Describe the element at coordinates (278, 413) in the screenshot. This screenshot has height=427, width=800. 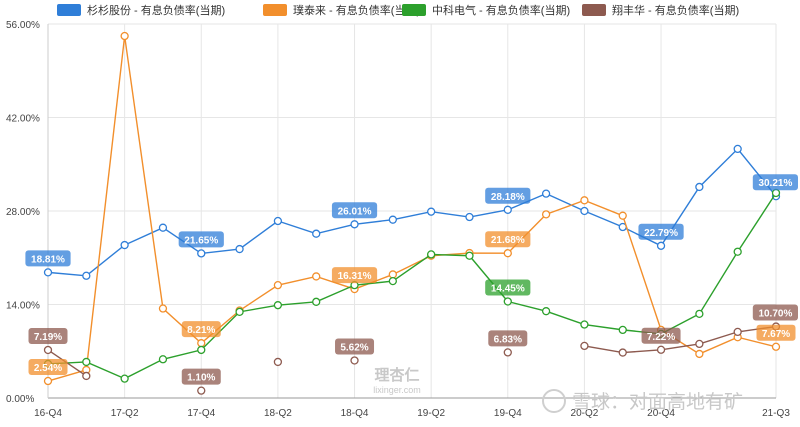
I see `x-tick-label: 18-Q2` at that location.